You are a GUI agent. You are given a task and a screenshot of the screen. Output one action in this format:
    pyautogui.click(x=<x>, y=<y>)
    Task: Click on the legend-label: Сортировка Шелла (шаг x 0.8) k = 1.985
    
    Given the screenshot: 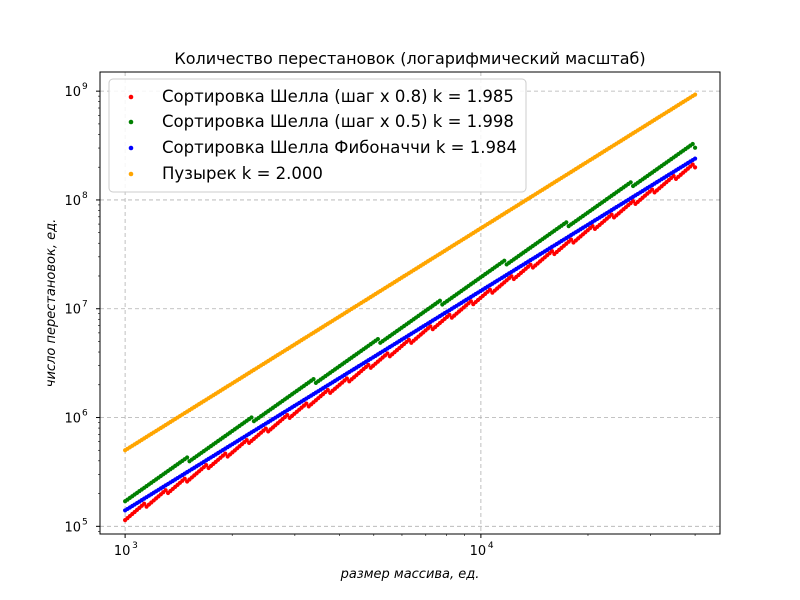 What is the action you would take?
    pyautogui.click(x=338, y=96)
    